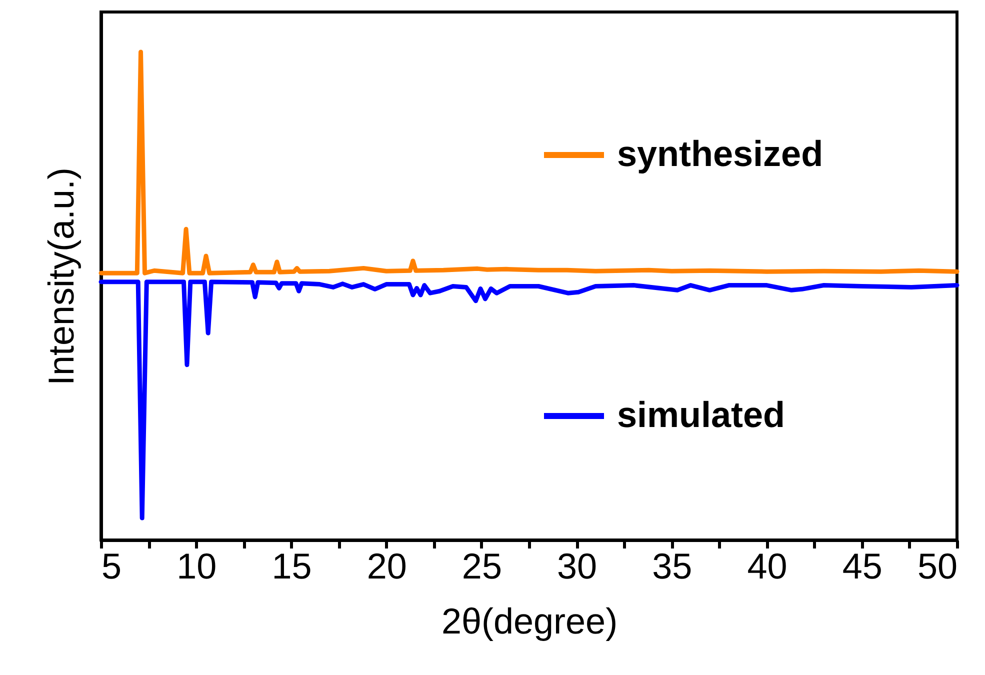 The width and height of the screenshot is (985, 675). Describe the element at coordinates (61, 276) in the screenshot. I see `y-axis-title: Intensity(a.u.)` at that location.